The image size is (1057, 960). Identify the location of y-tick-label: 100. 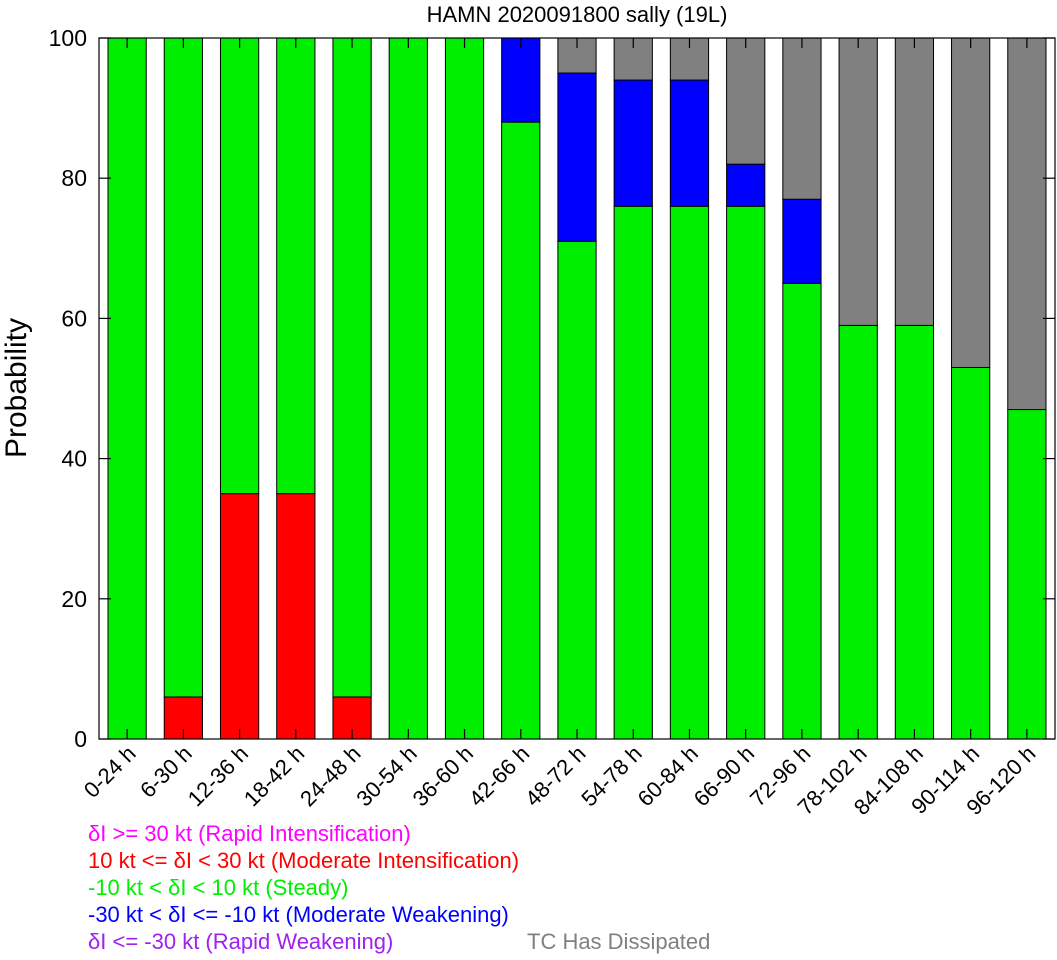
(68, 38).